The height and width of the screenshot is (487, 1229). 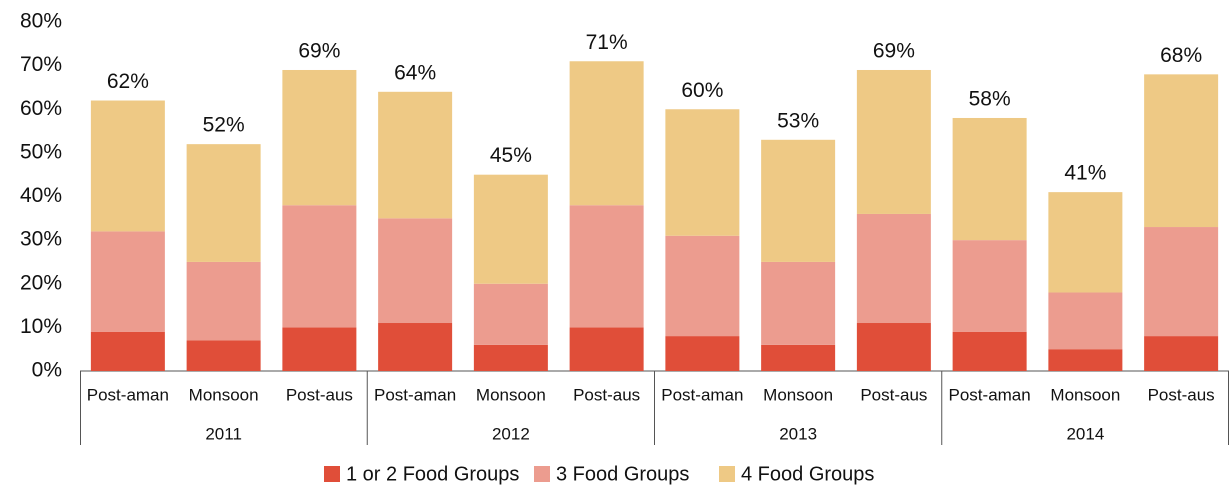 I want to click on group-label: 2013, so click(x=798, y=433).